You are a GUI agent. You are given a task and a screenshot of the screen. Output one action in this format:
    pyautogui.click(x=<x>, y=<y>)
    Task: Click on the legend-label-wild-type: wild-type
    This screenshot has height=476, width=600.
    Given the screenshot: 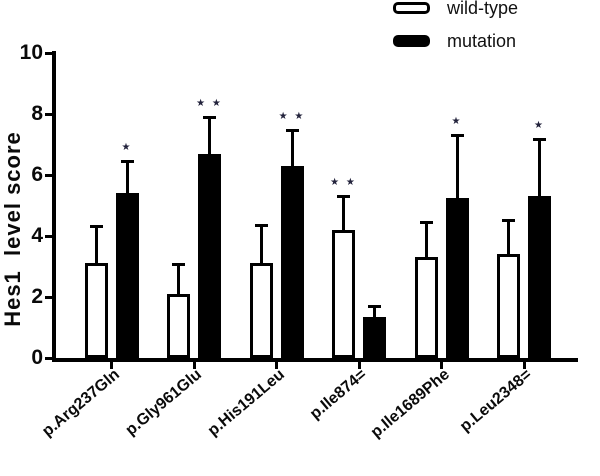 What is the action you would take?
    pyautogui.click(x=483, y=9)
    